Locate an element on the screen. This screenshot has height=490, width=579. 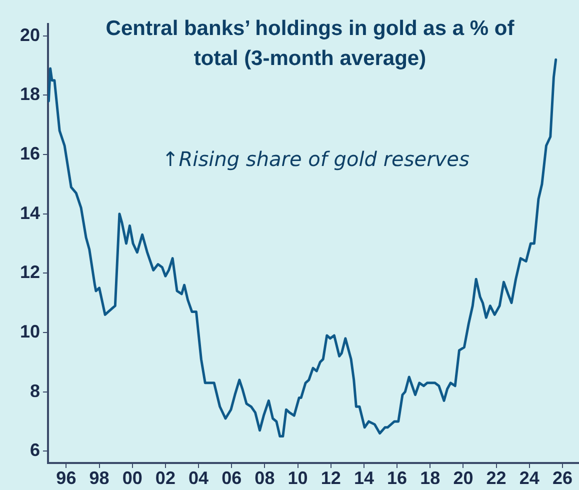
x-tick-label: 02 is located at coordinates (165, 478).